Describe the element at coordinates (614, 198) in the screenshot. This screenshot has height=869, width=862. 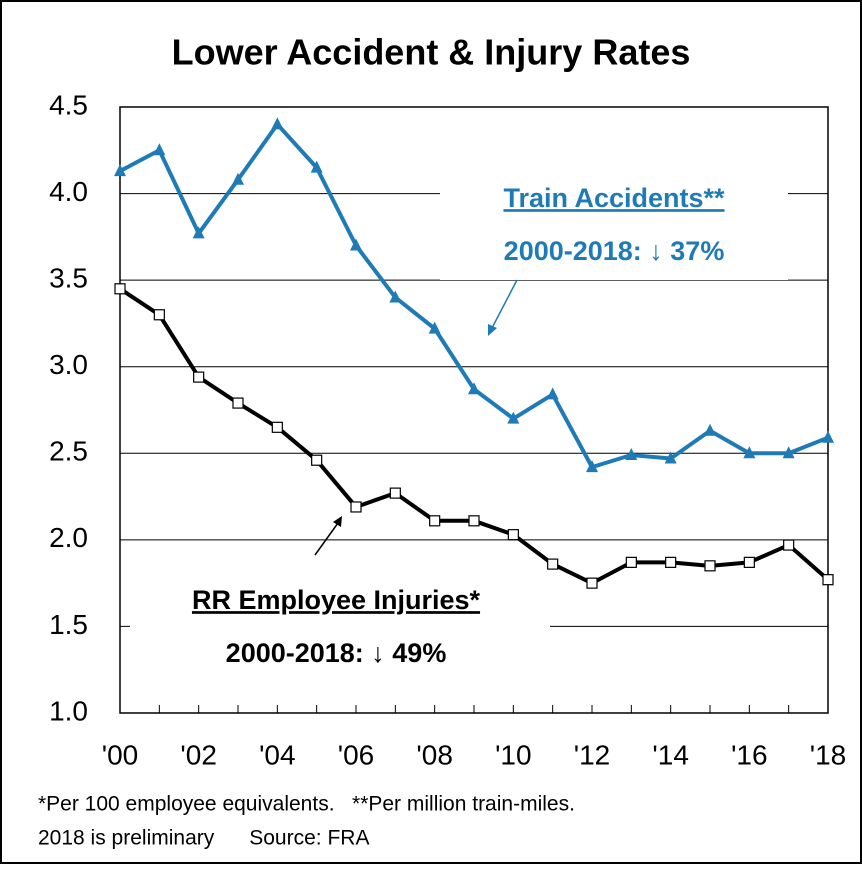
I see `legend-accidents: Train Accidents**` at that location.